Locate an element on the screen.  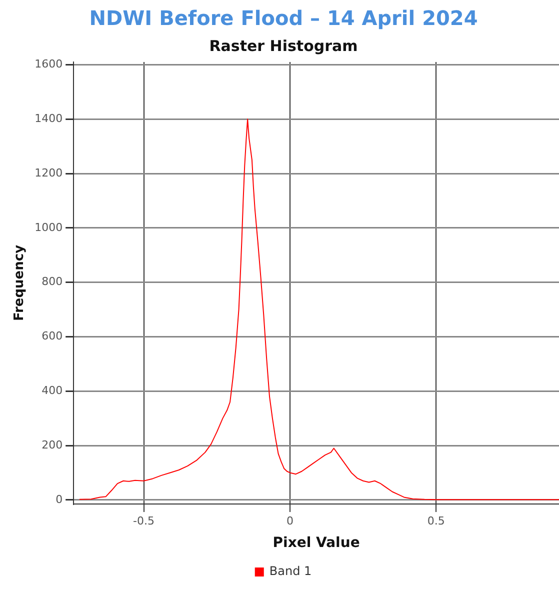
x-tick-label: 0.5 is located at coordinates (436, 521).